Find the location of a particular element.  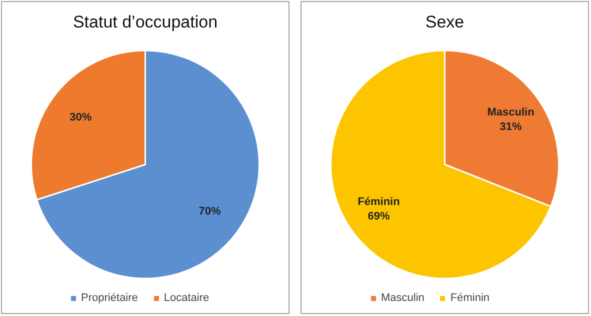

data-label: Féminin 69% is located at coordinates (379, 209).